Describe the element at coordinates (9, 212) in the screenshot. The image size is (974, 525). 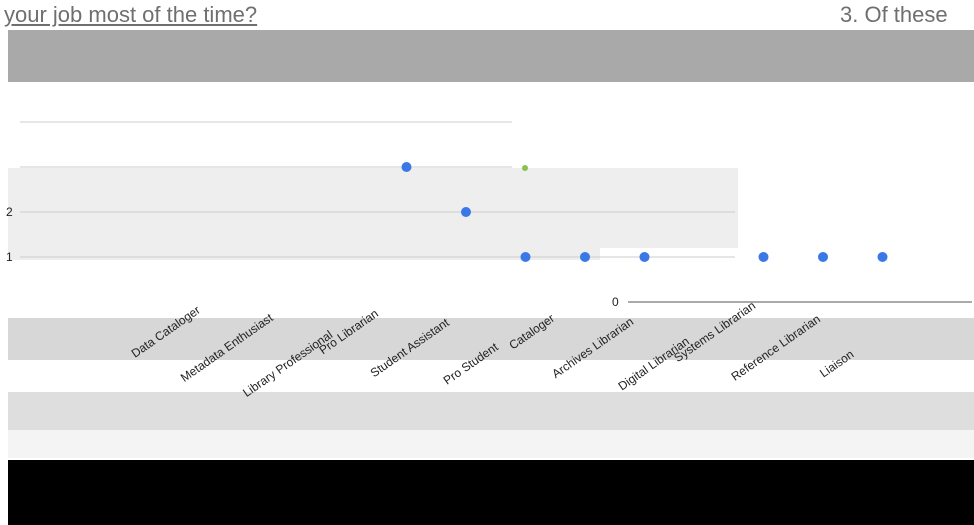
I see `y-tick-label: 2` at that location.